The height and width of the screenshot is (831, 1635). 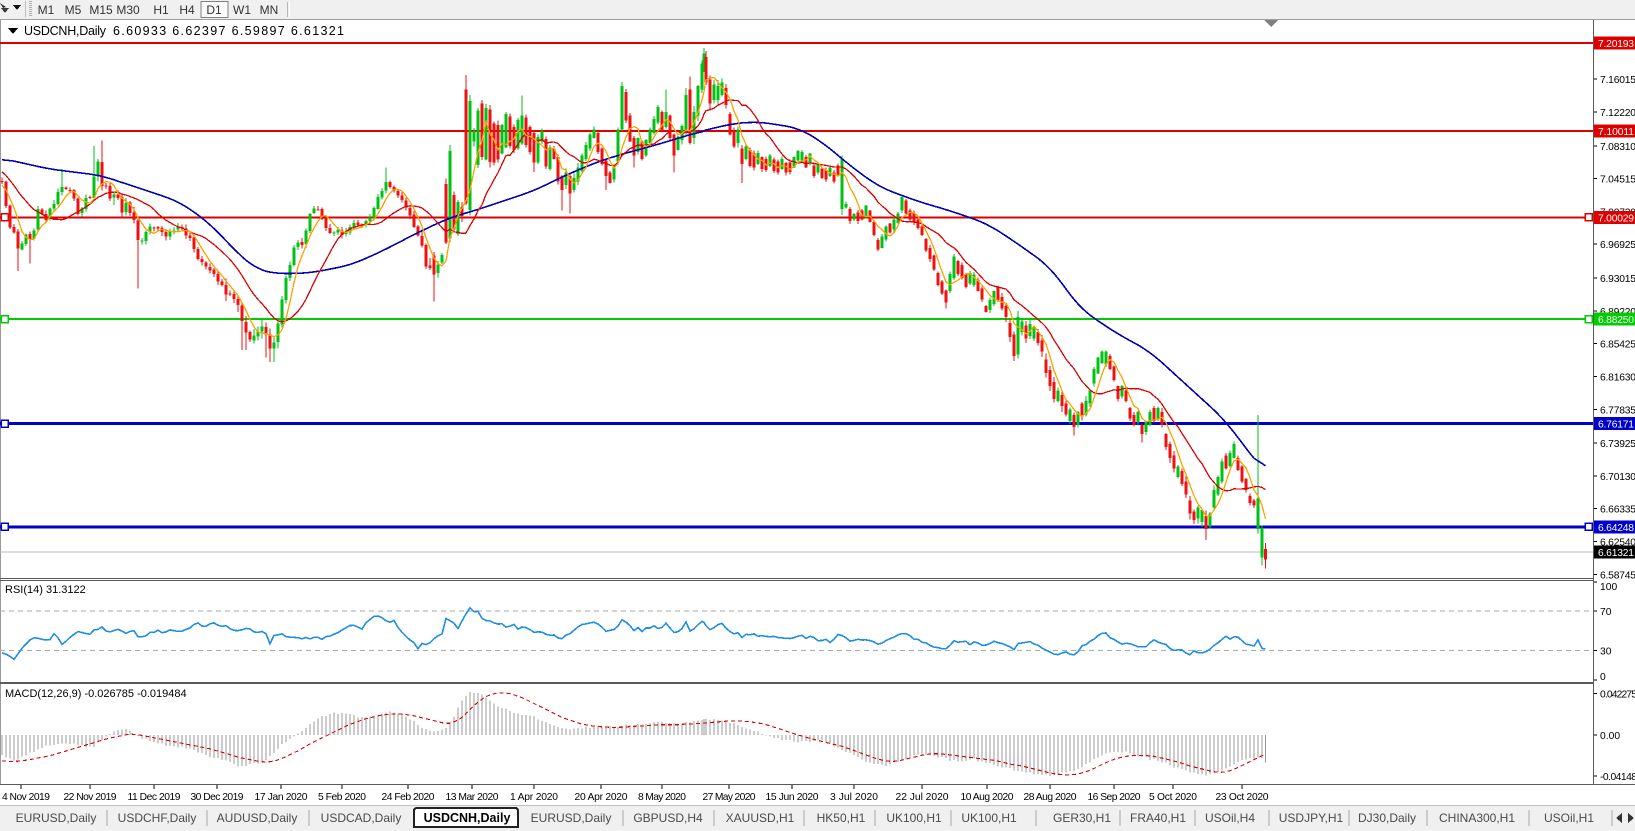 What do you see at coordinates (601, 797) in the screenshot?
I see `svg-text: 20 Apr 2020` at bounding box center [601, 797].